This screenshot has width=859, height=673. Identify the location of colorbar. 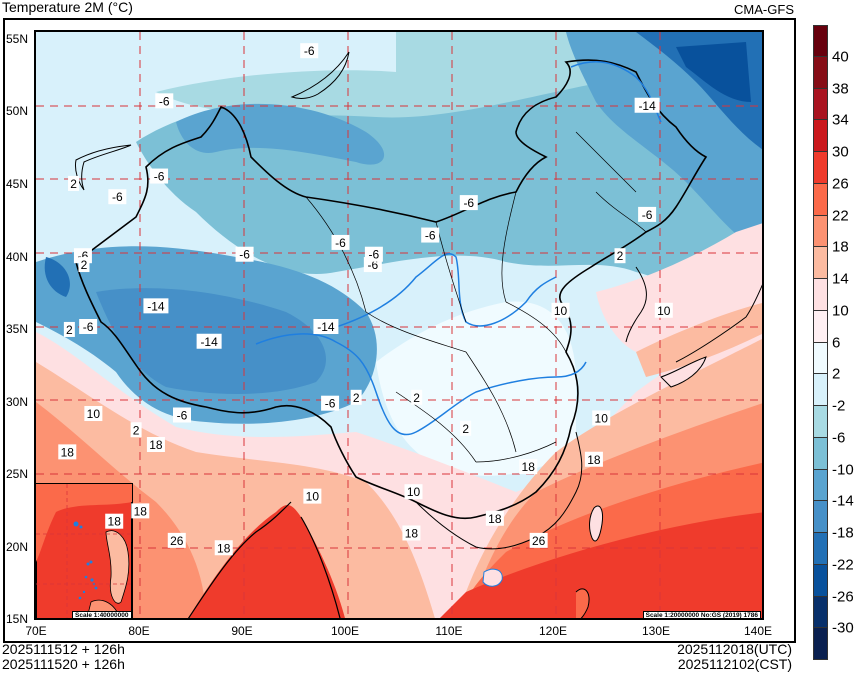
(820, 342).